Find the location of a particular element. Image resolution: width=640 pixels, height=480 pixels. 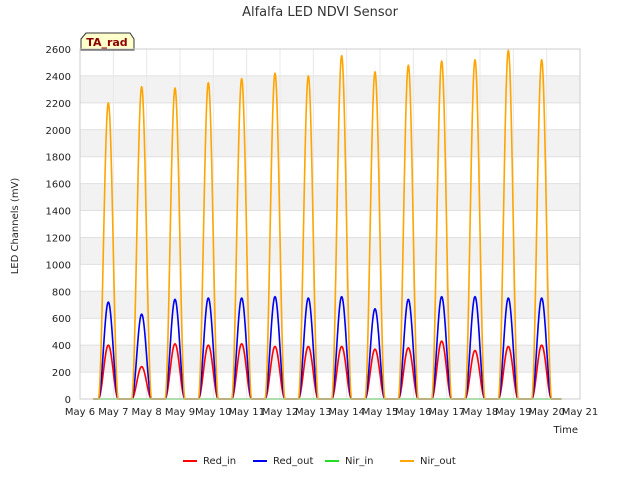

chart-title: Alfalfa LED NDVI Sensor is located at coordinates (320, 12).